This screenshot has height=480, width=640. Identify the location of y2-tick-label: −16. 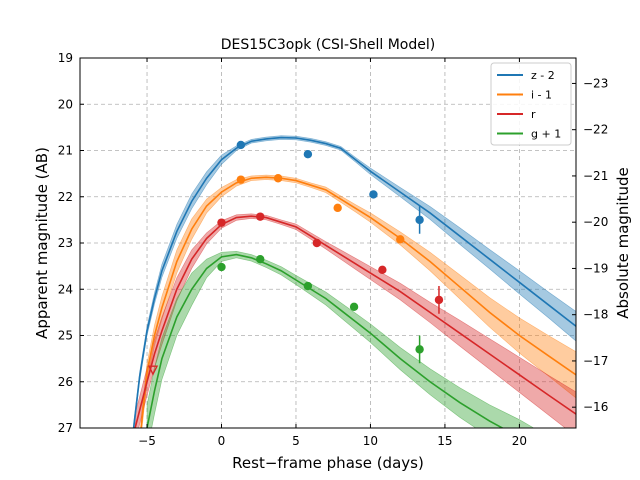
(595, 407).